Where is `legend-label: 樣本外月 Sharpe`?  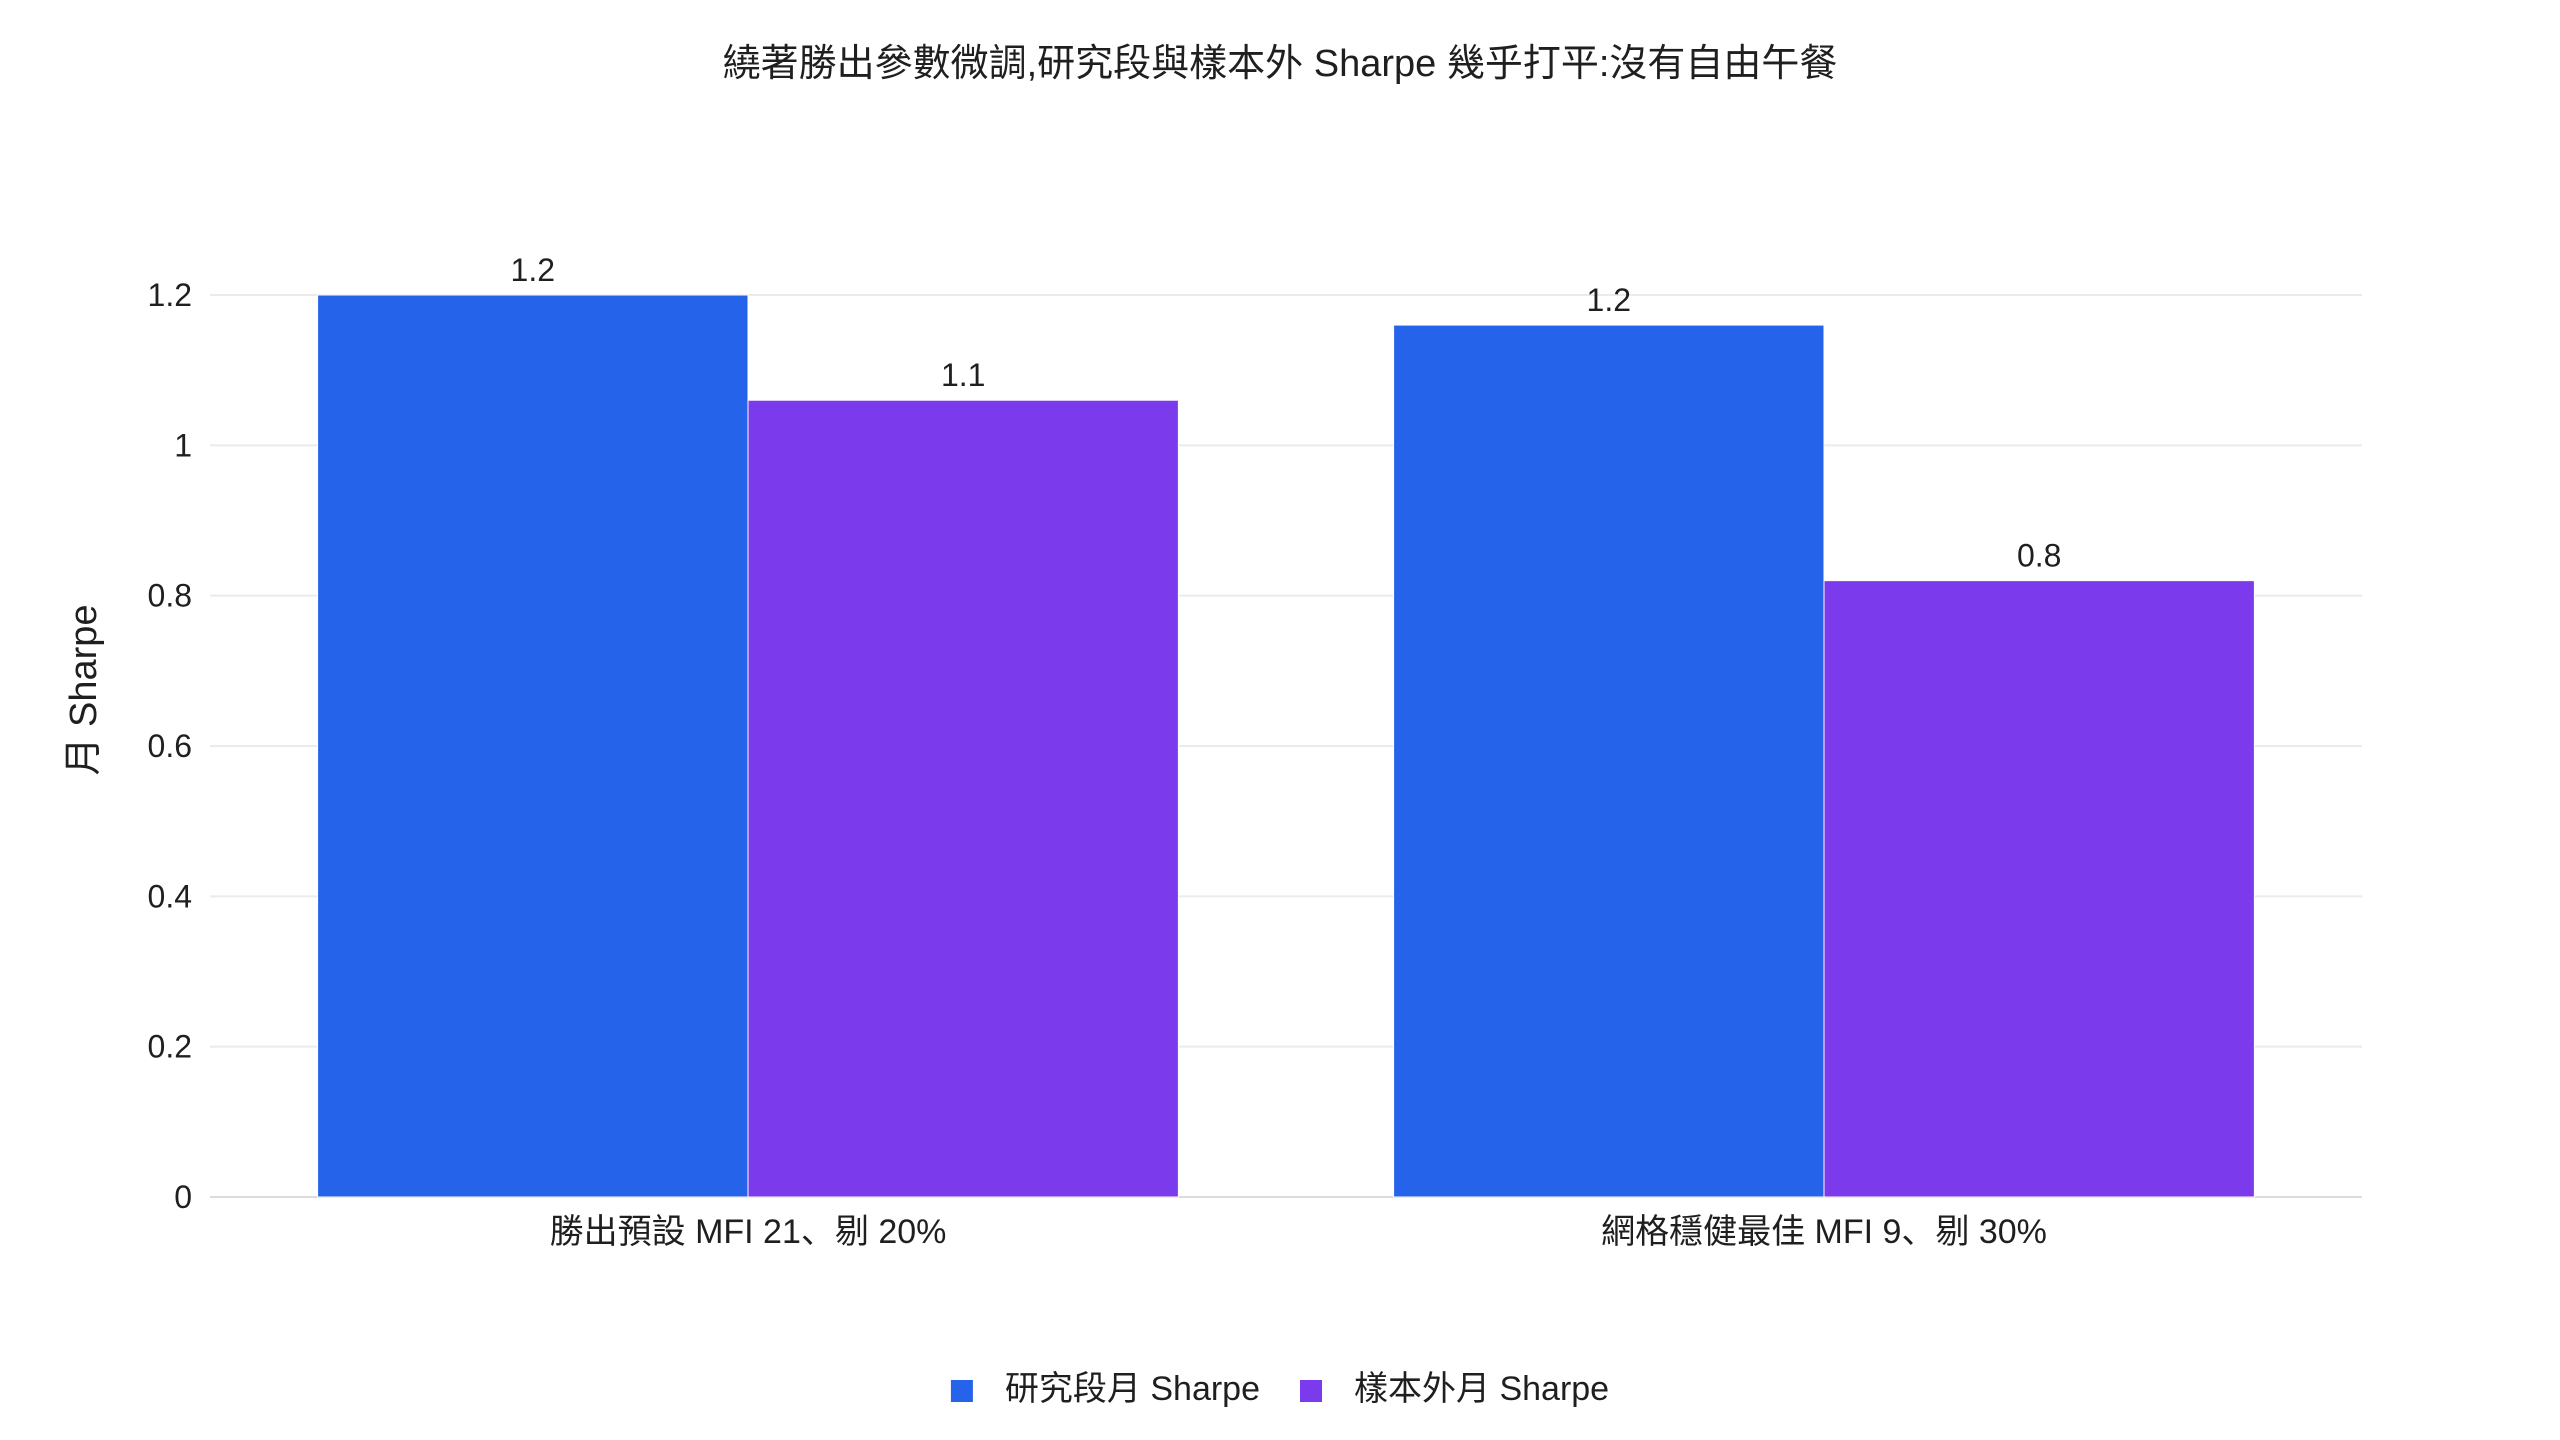
legend-label: 樣本外月 Sharpe is located at coordinates (1481, 1389).